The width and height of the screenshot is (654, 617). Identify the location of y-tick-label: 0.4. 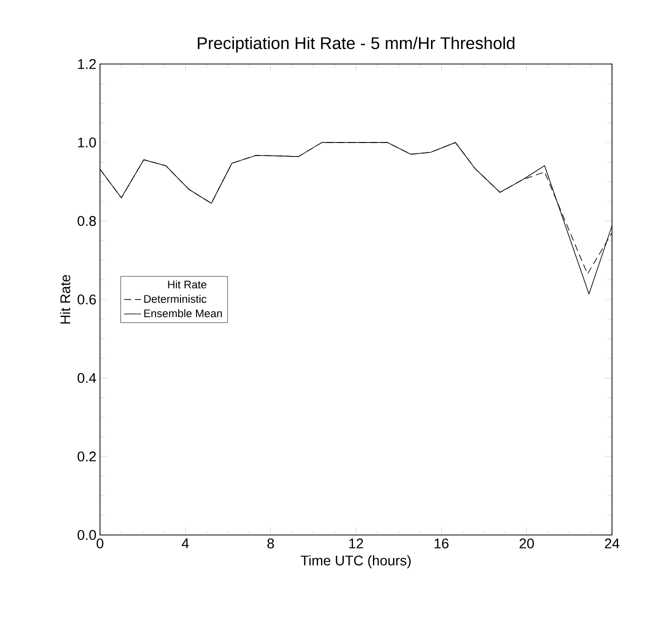
(87, 378).